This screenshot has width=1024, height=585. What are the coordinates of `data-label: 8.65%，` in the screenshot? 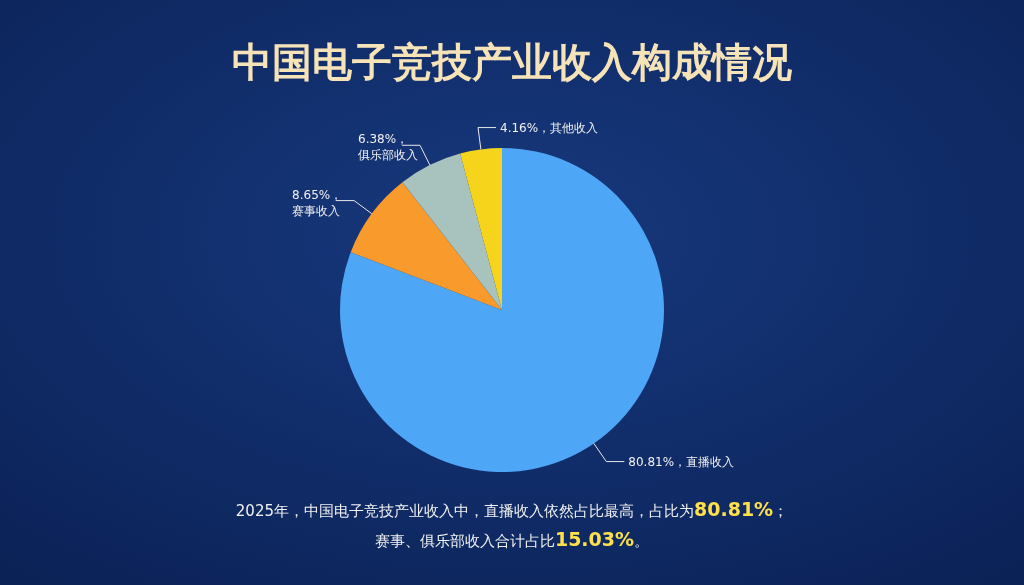 It's located at (317, 194).